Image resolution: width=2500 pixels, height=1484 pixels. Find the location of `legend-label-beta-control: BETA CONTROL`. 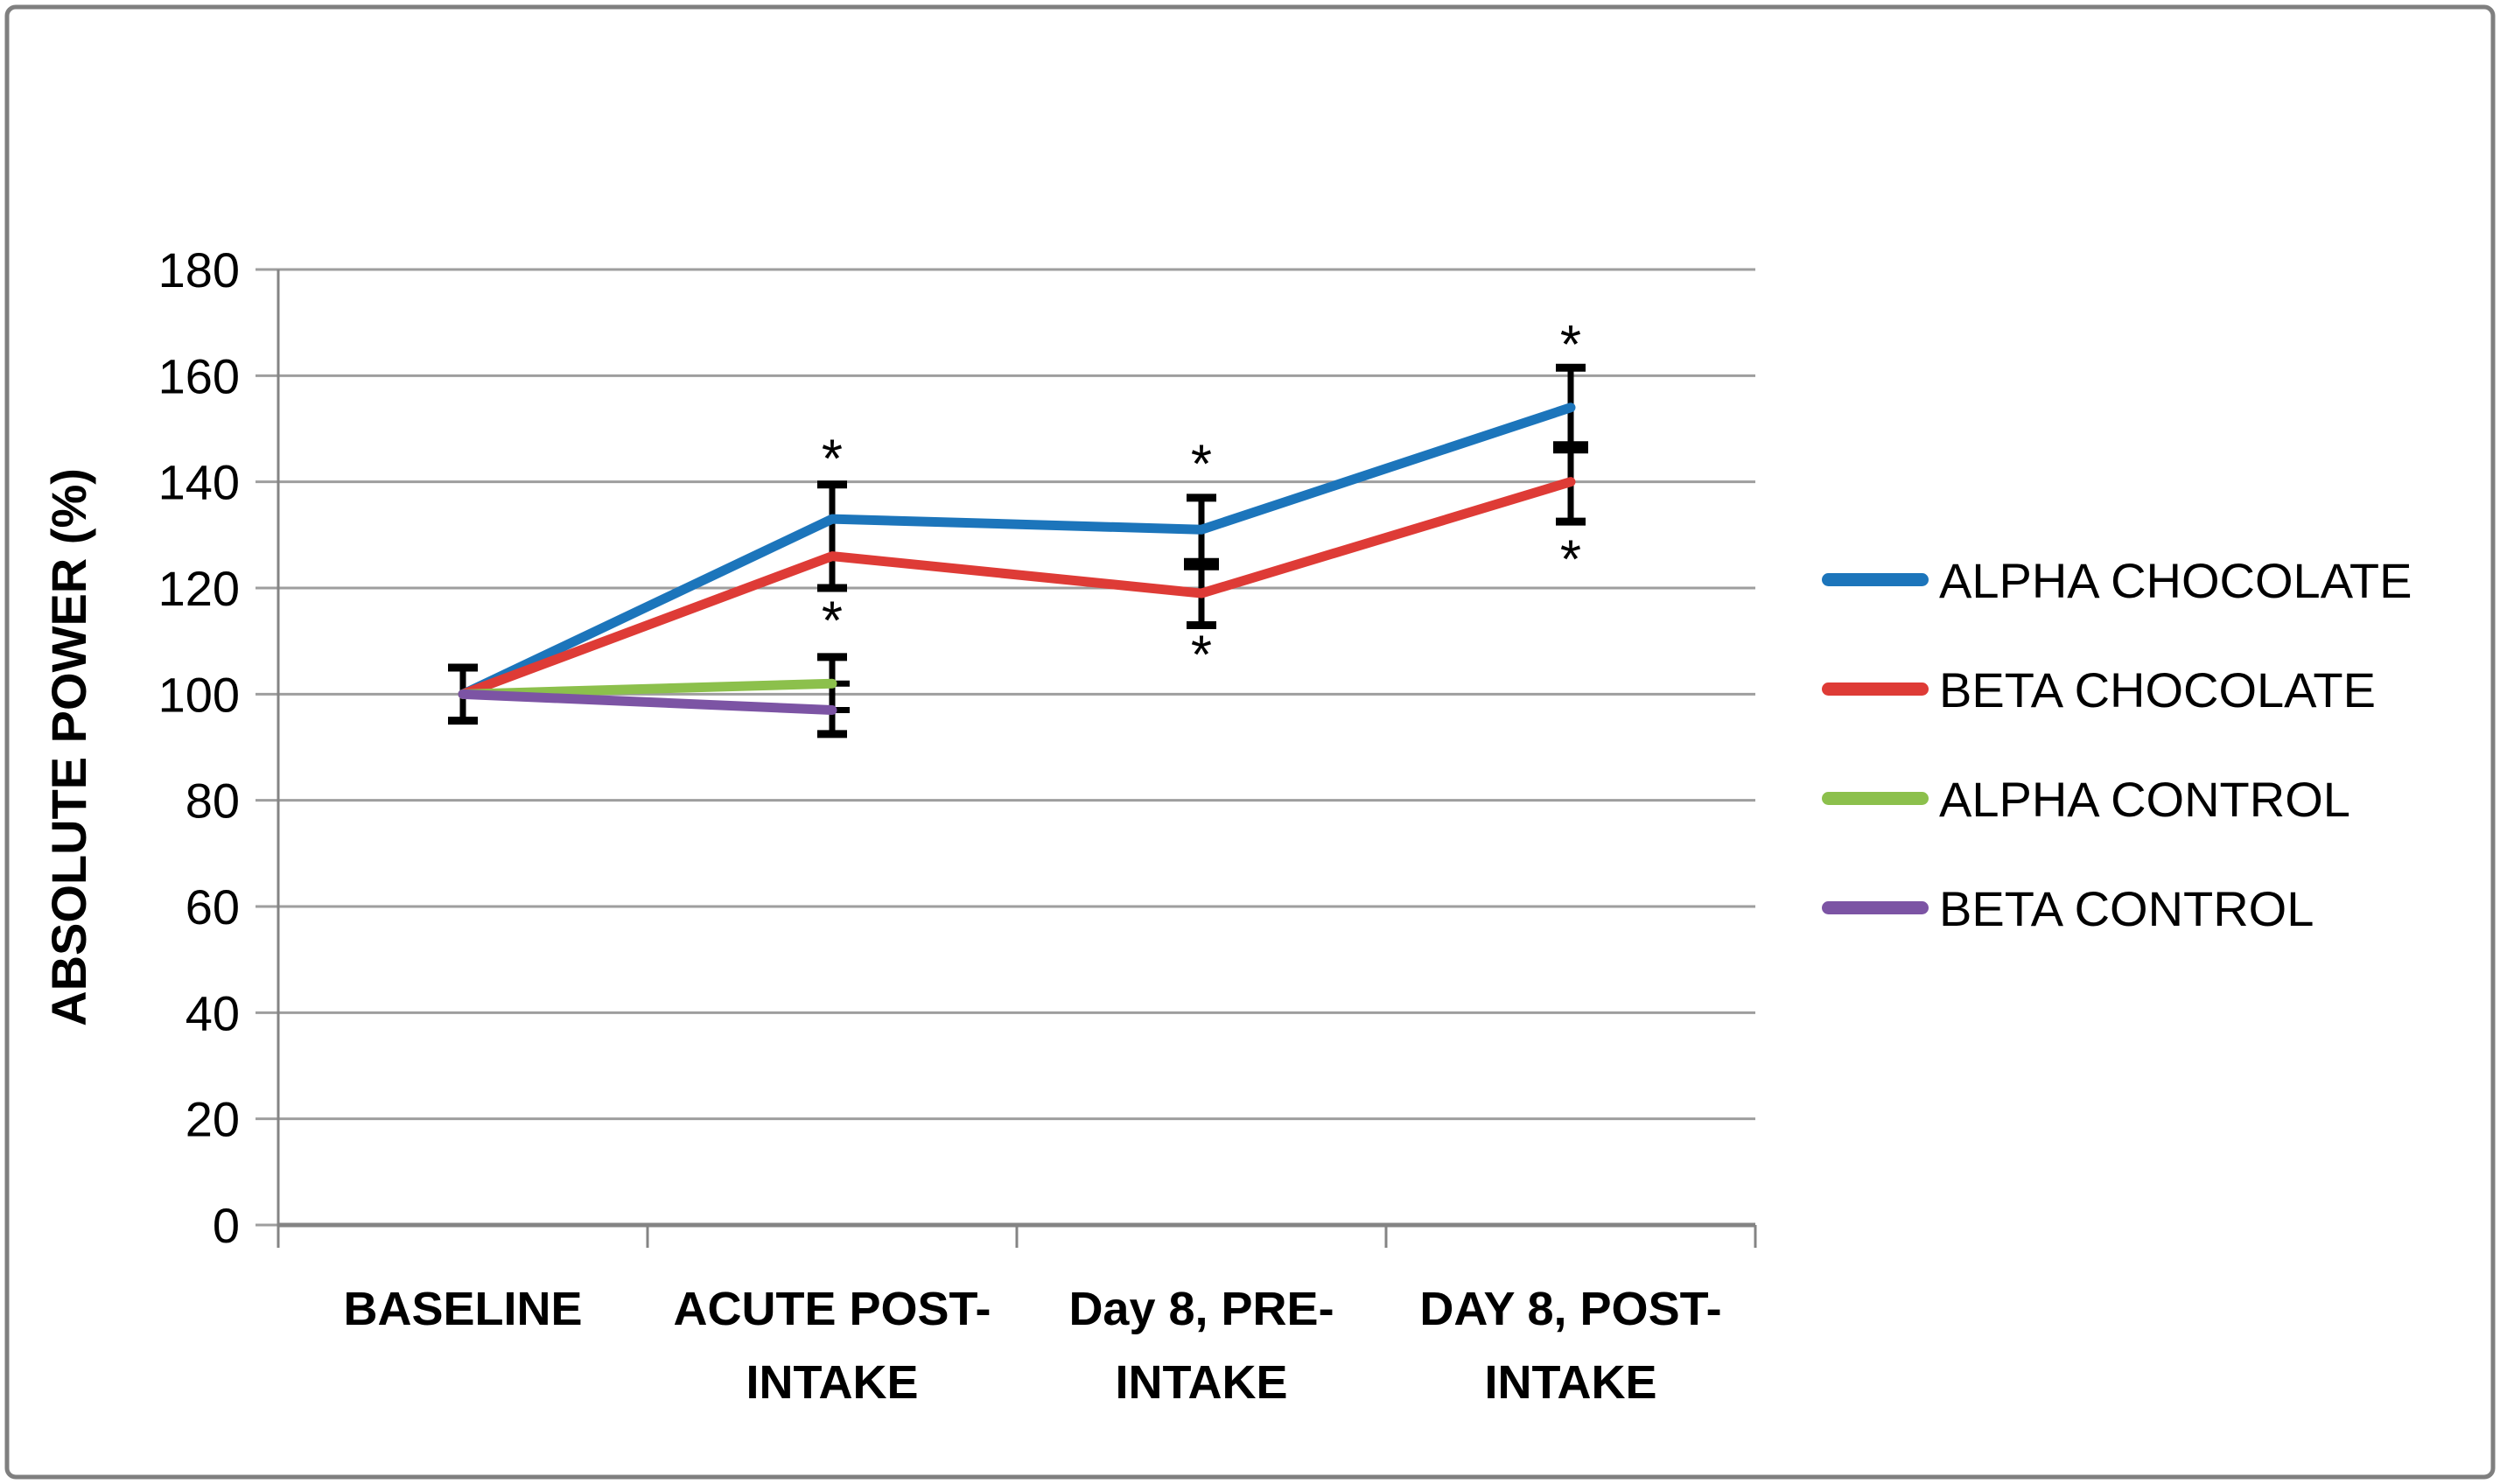

legend-label-beta-control: BETA CONTROL is located at coordinates (2126, 908).